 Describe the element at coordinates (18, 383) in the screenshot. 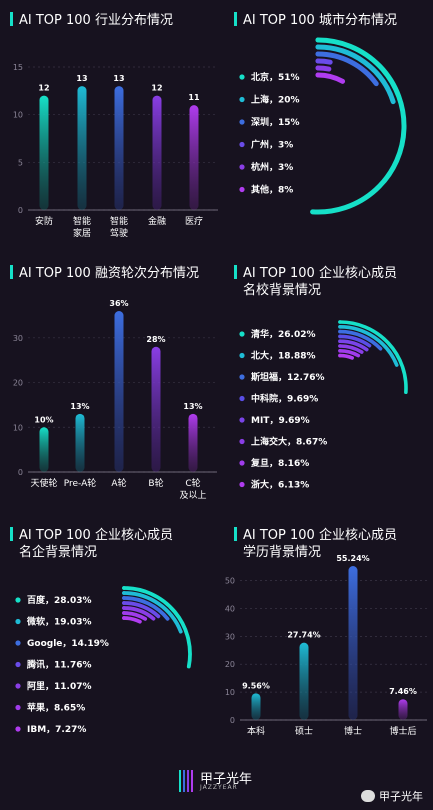

I see `y-tick-label: 20` at that location.